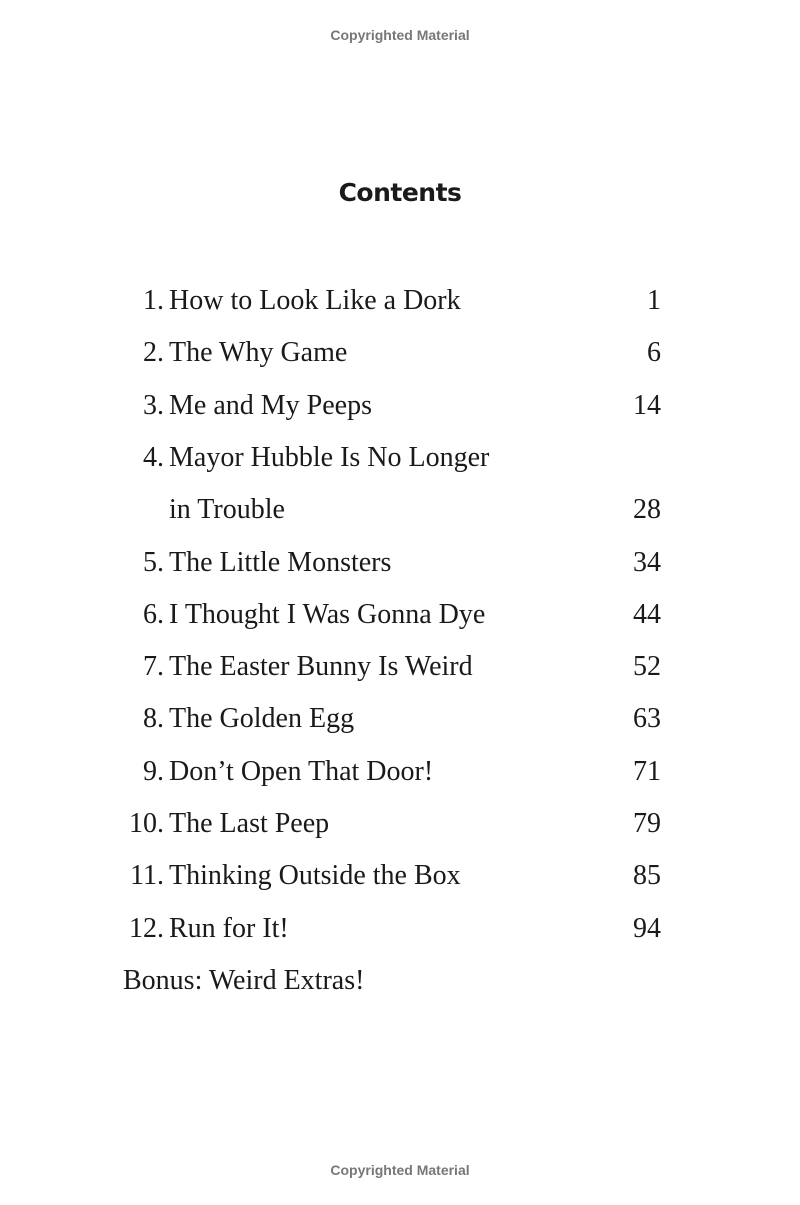 Image resolution: width=800 pixels, height=1205 pixels. I want to click on page-number: 63, so click(647, 719).